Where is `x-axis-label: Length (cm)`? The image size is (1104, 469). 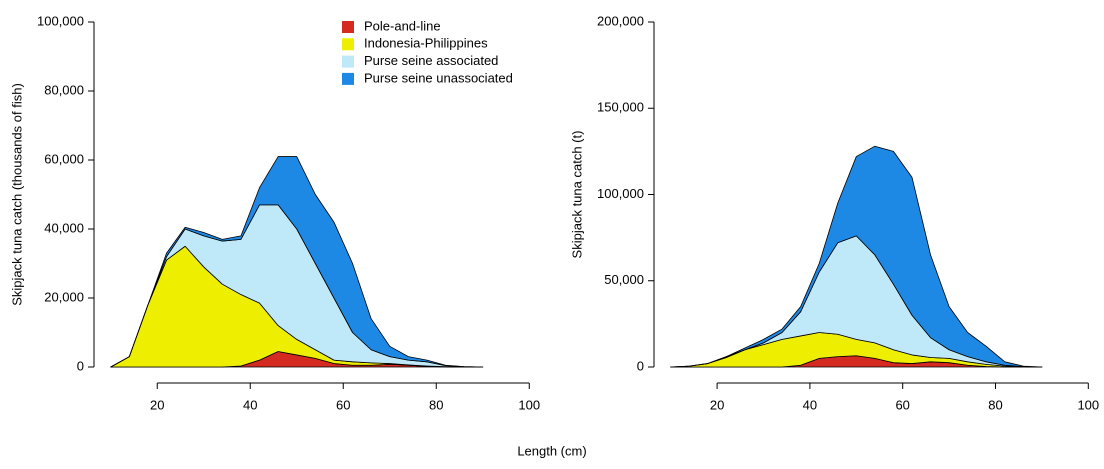
x-axis-label: Length (cm) is located at coordinates (551, 450).